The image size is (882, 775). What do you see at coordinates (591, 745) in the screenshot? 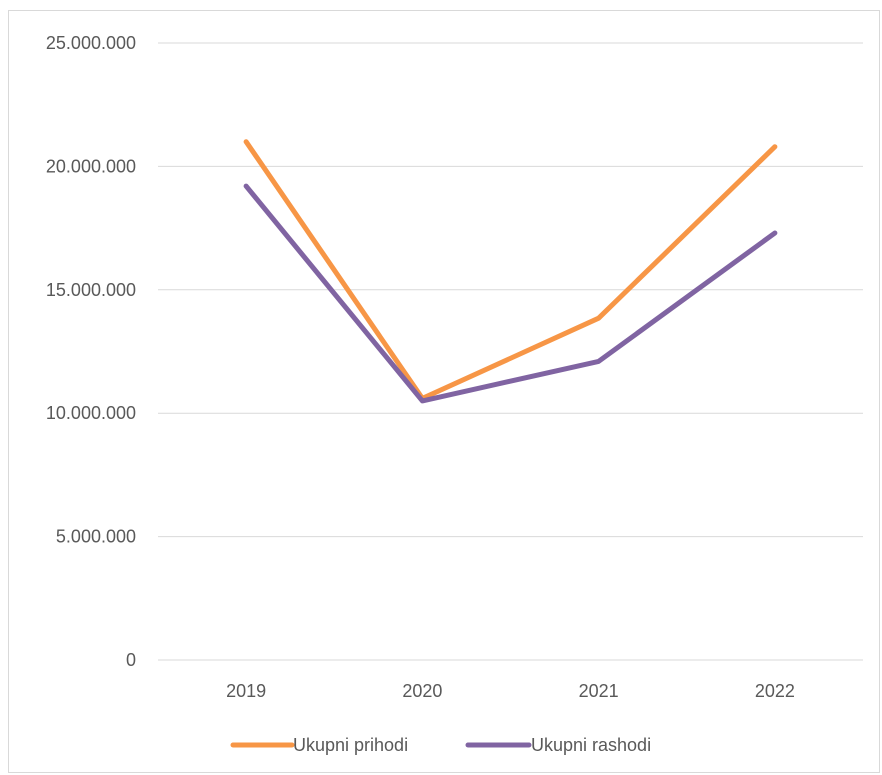
I see `legend-label-2: Ukupni rashodi` at bounding box center [591, 745].